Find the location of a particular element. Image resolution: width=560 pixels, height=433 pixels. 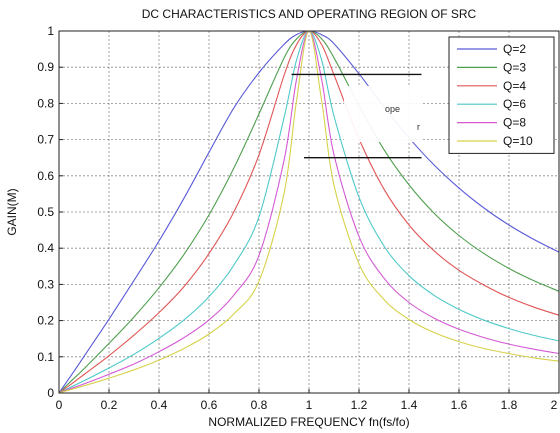

y-tick-label: 0.4 is located at coordinates (45, 248).